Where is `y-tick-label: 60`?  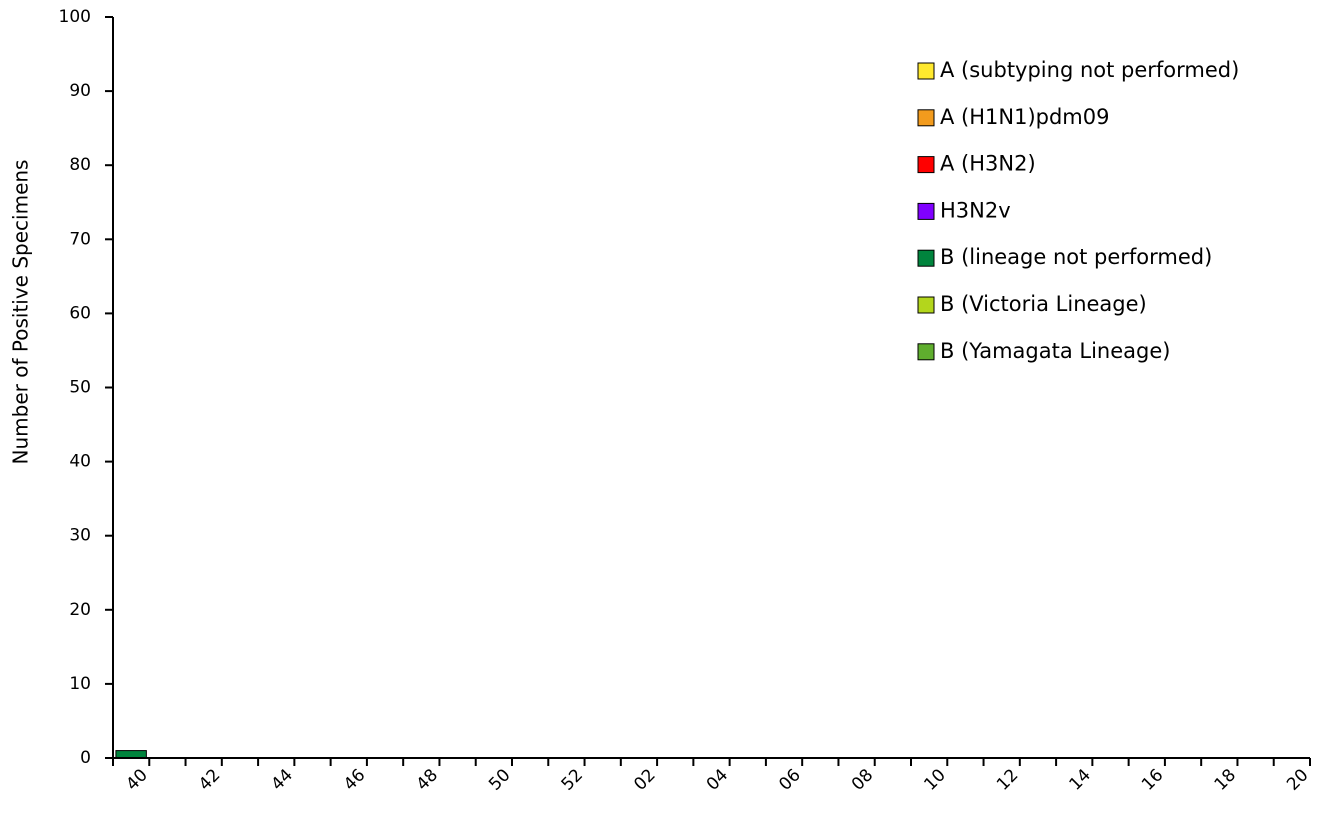
y-tick-label: 60 is located at coordinates (80, 313).